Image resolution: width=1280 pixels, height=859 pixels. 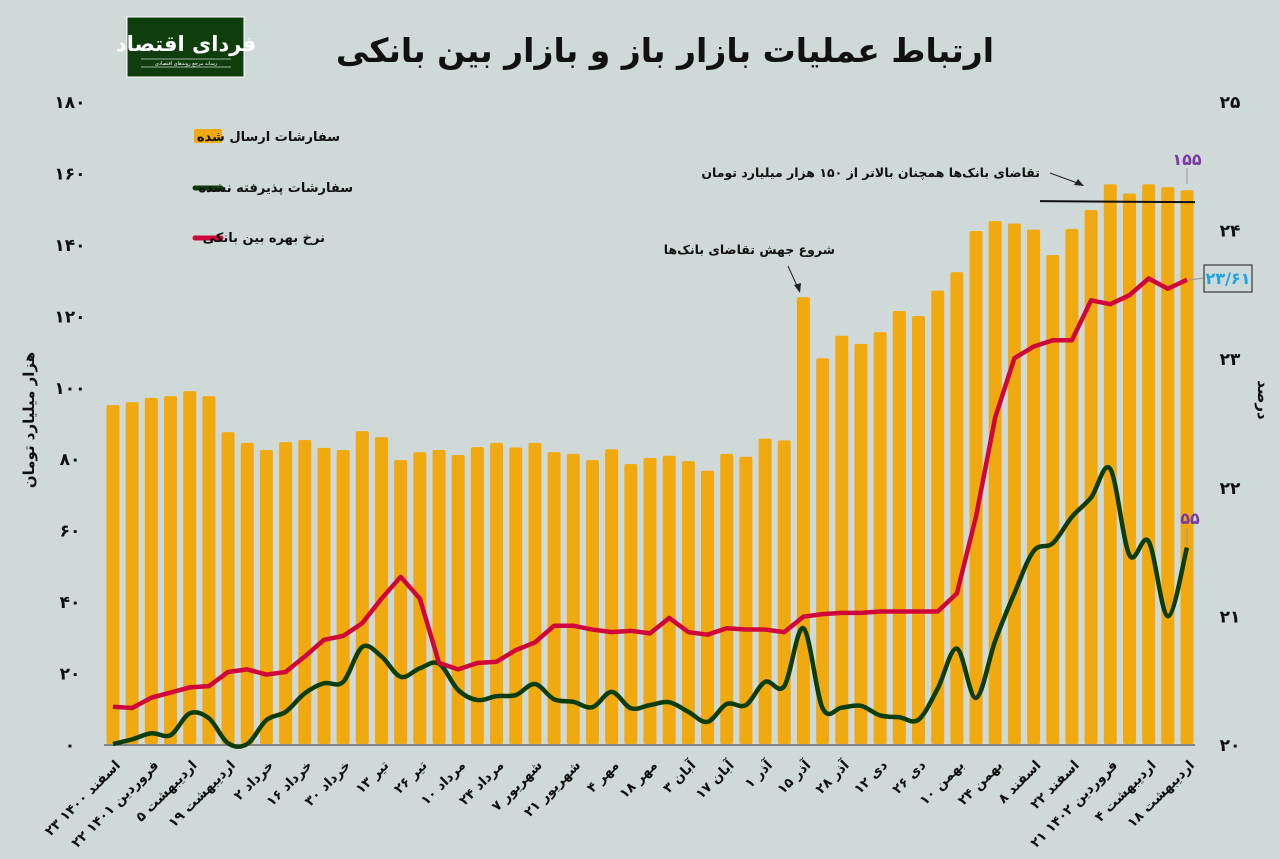 I want to click on y-tick-right: ۲۱, so click(x=1230, y=617).